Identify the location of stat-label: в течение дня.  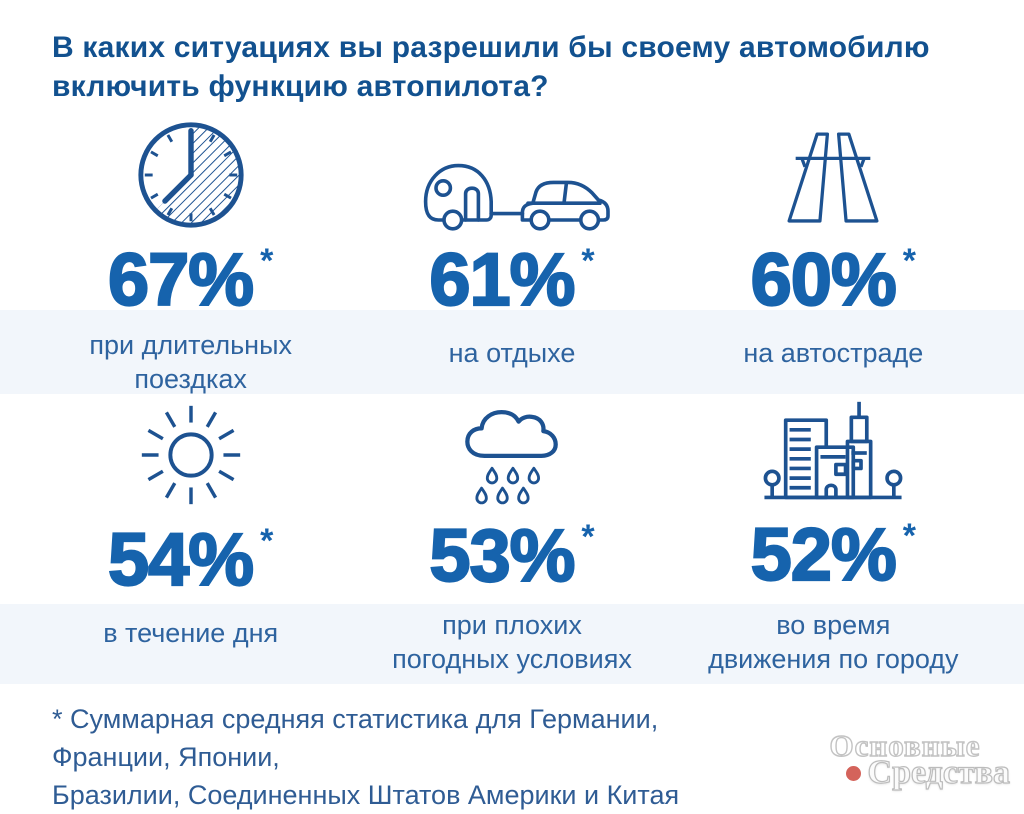
(191, 633).